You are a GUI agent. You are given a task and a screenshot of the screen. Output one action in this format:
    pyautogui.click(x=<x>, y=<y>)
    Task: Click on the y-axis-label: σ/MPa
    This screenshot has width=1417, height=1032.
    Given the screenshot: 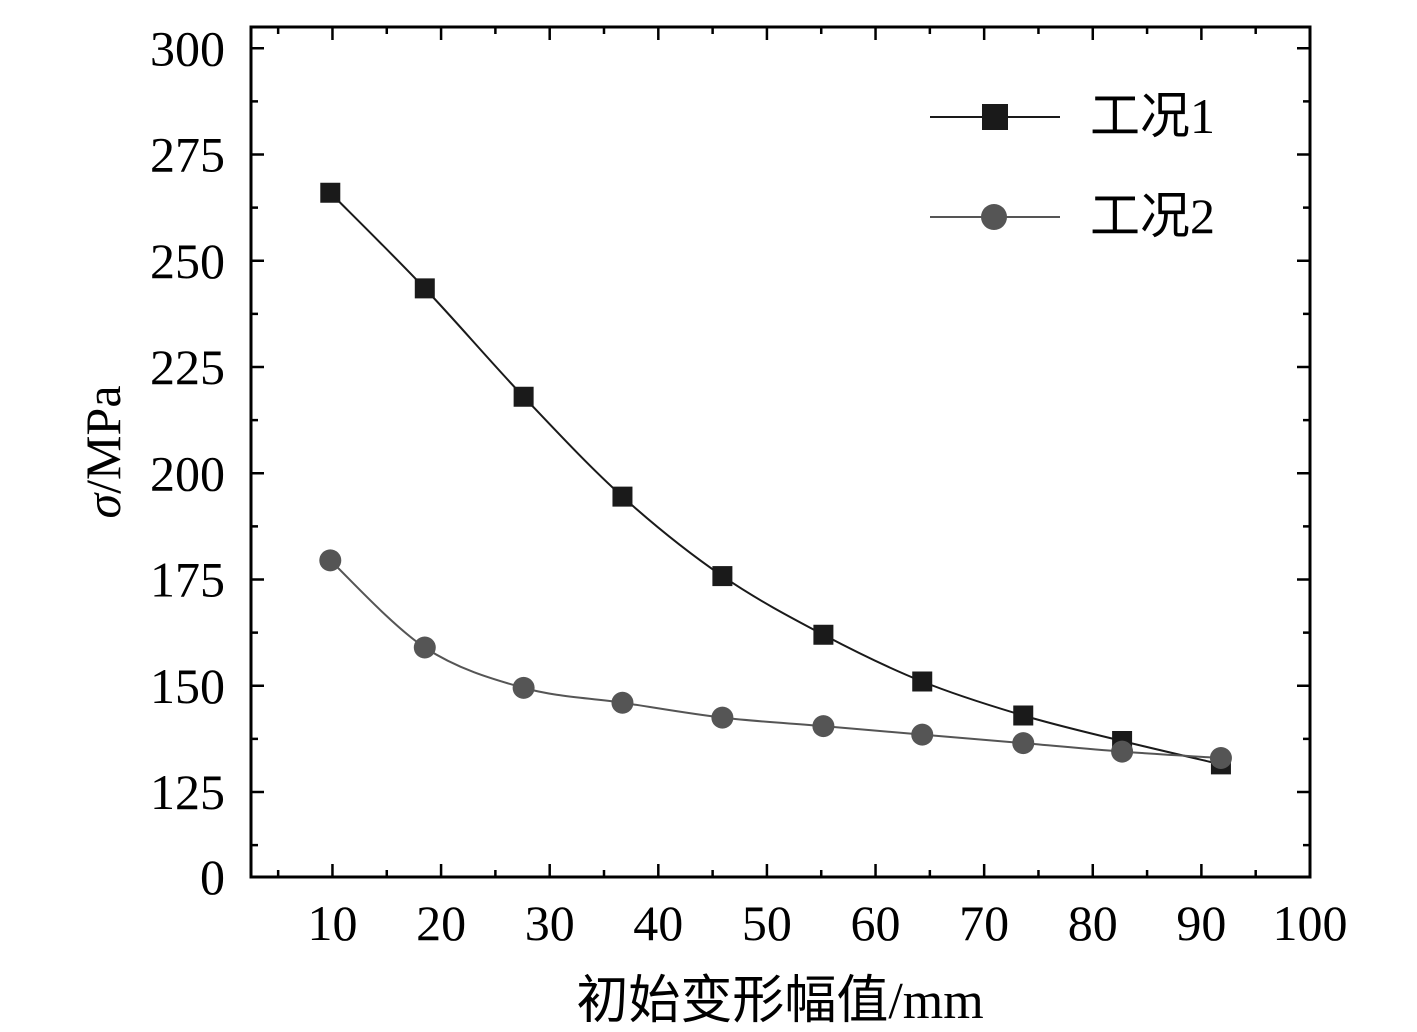 What is the action you would take?
    pyautogui.click(x=103, y=451)
    